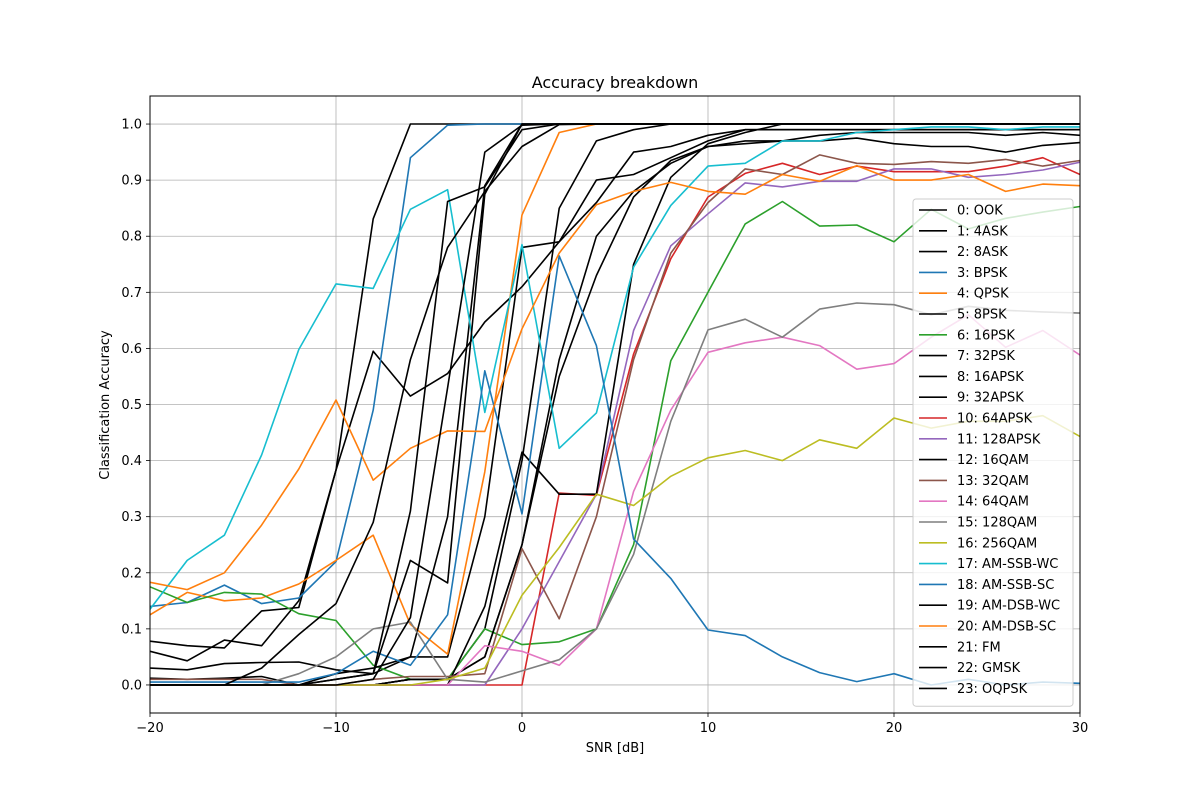 This screenshot has width=1200, height=800. What do you see at coordinates (992, 689) in the screenshot?
I see `legend-entry: 23: OQPSK` at bounding box center [992, 689].